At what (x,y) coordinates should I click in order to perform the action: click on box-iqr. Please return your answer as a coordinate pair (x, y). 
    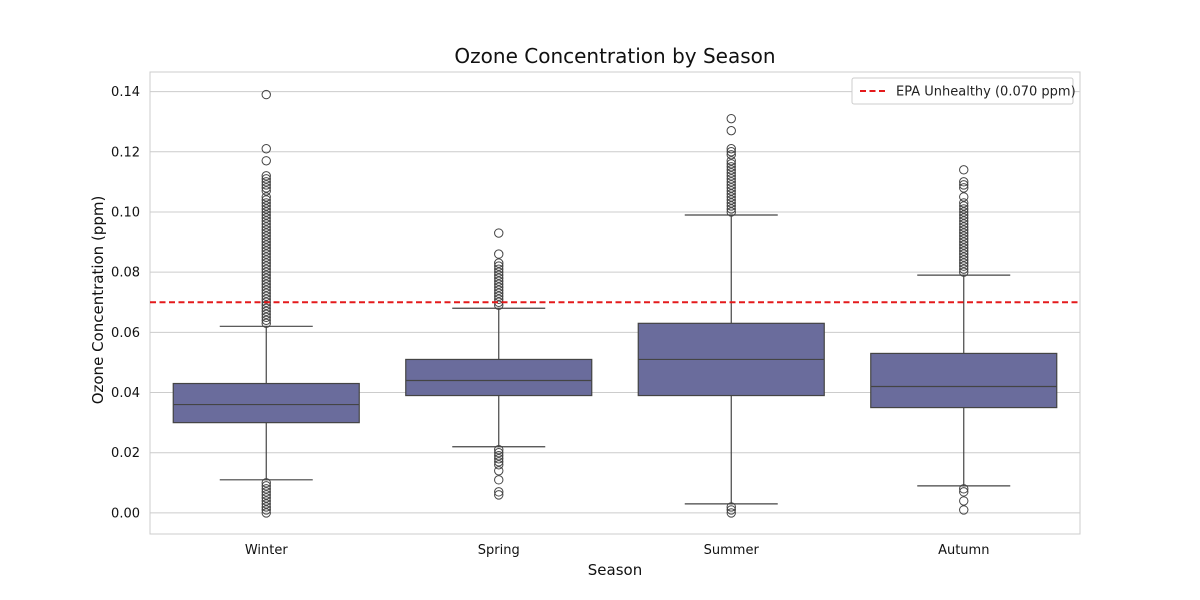
    Looking at the image, I should click on (964, 380).